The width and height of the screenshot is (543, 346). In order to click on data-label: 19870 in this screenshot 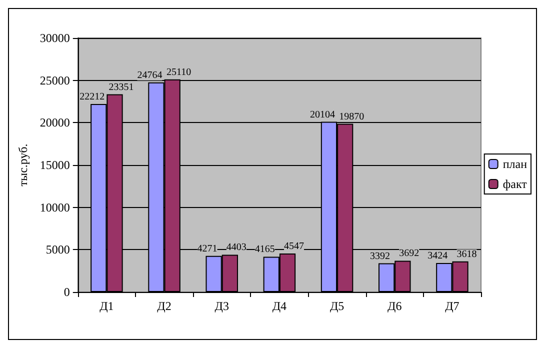, I will do `click(351, 116)`.